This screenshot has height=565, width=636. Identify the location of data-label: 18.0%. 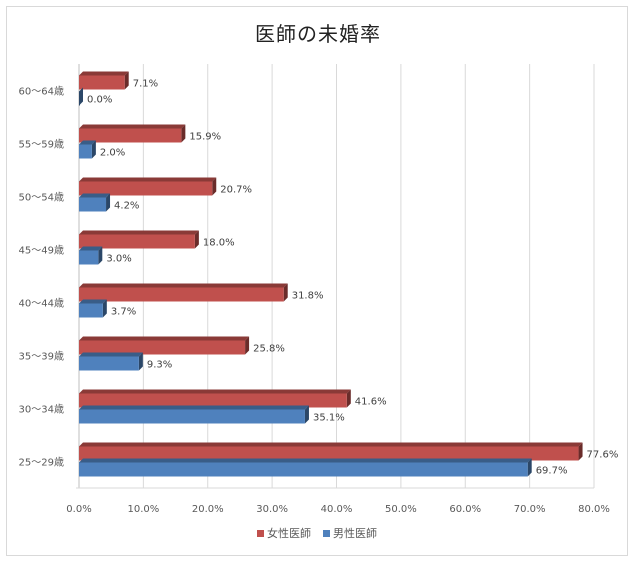
(219, 243).